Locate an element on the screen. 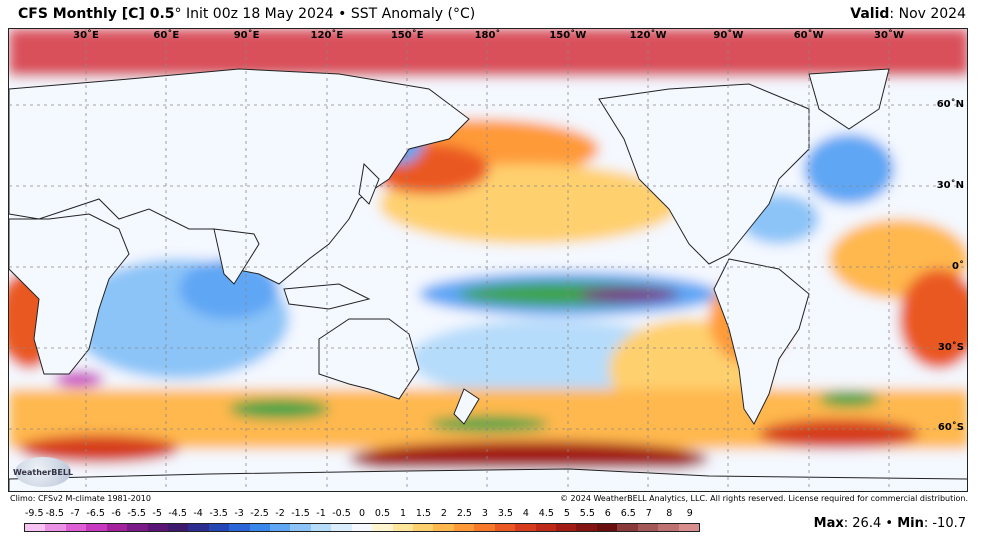 The width and height of the screenshot is (984, 546). climo-note: Climo: CFSv2 M-climate 1981-2010 is located at coordinates (80, 498).